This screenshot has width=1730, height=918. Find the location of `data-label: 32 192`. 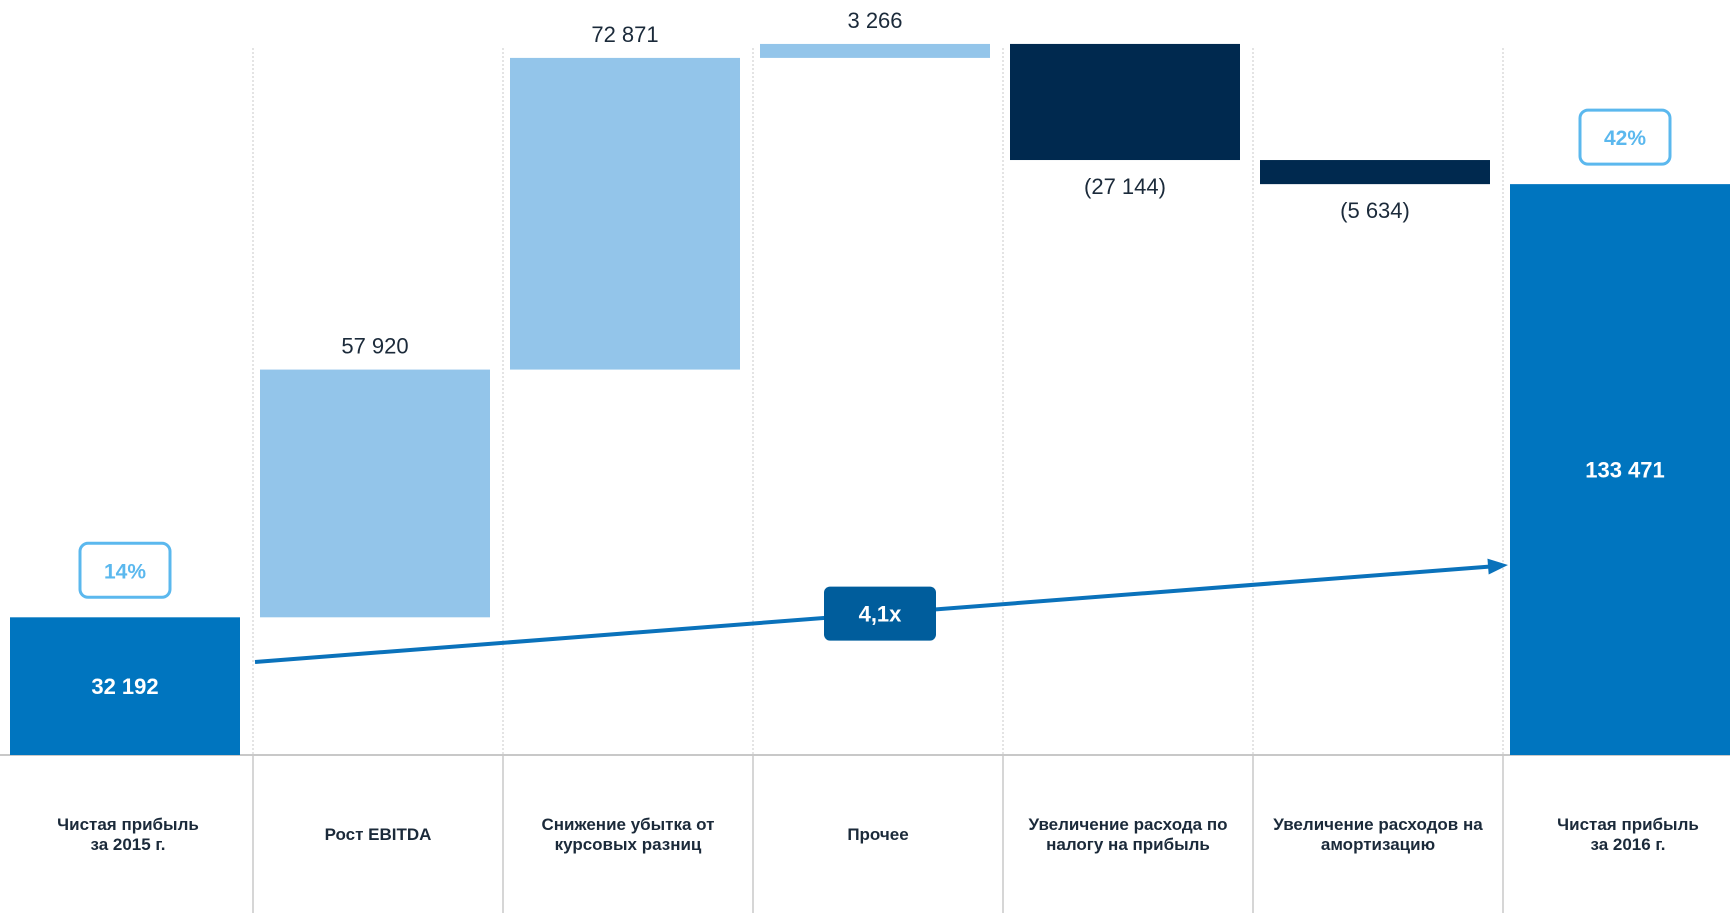

data-label: 32 192 is located at coordinates (124, 686).